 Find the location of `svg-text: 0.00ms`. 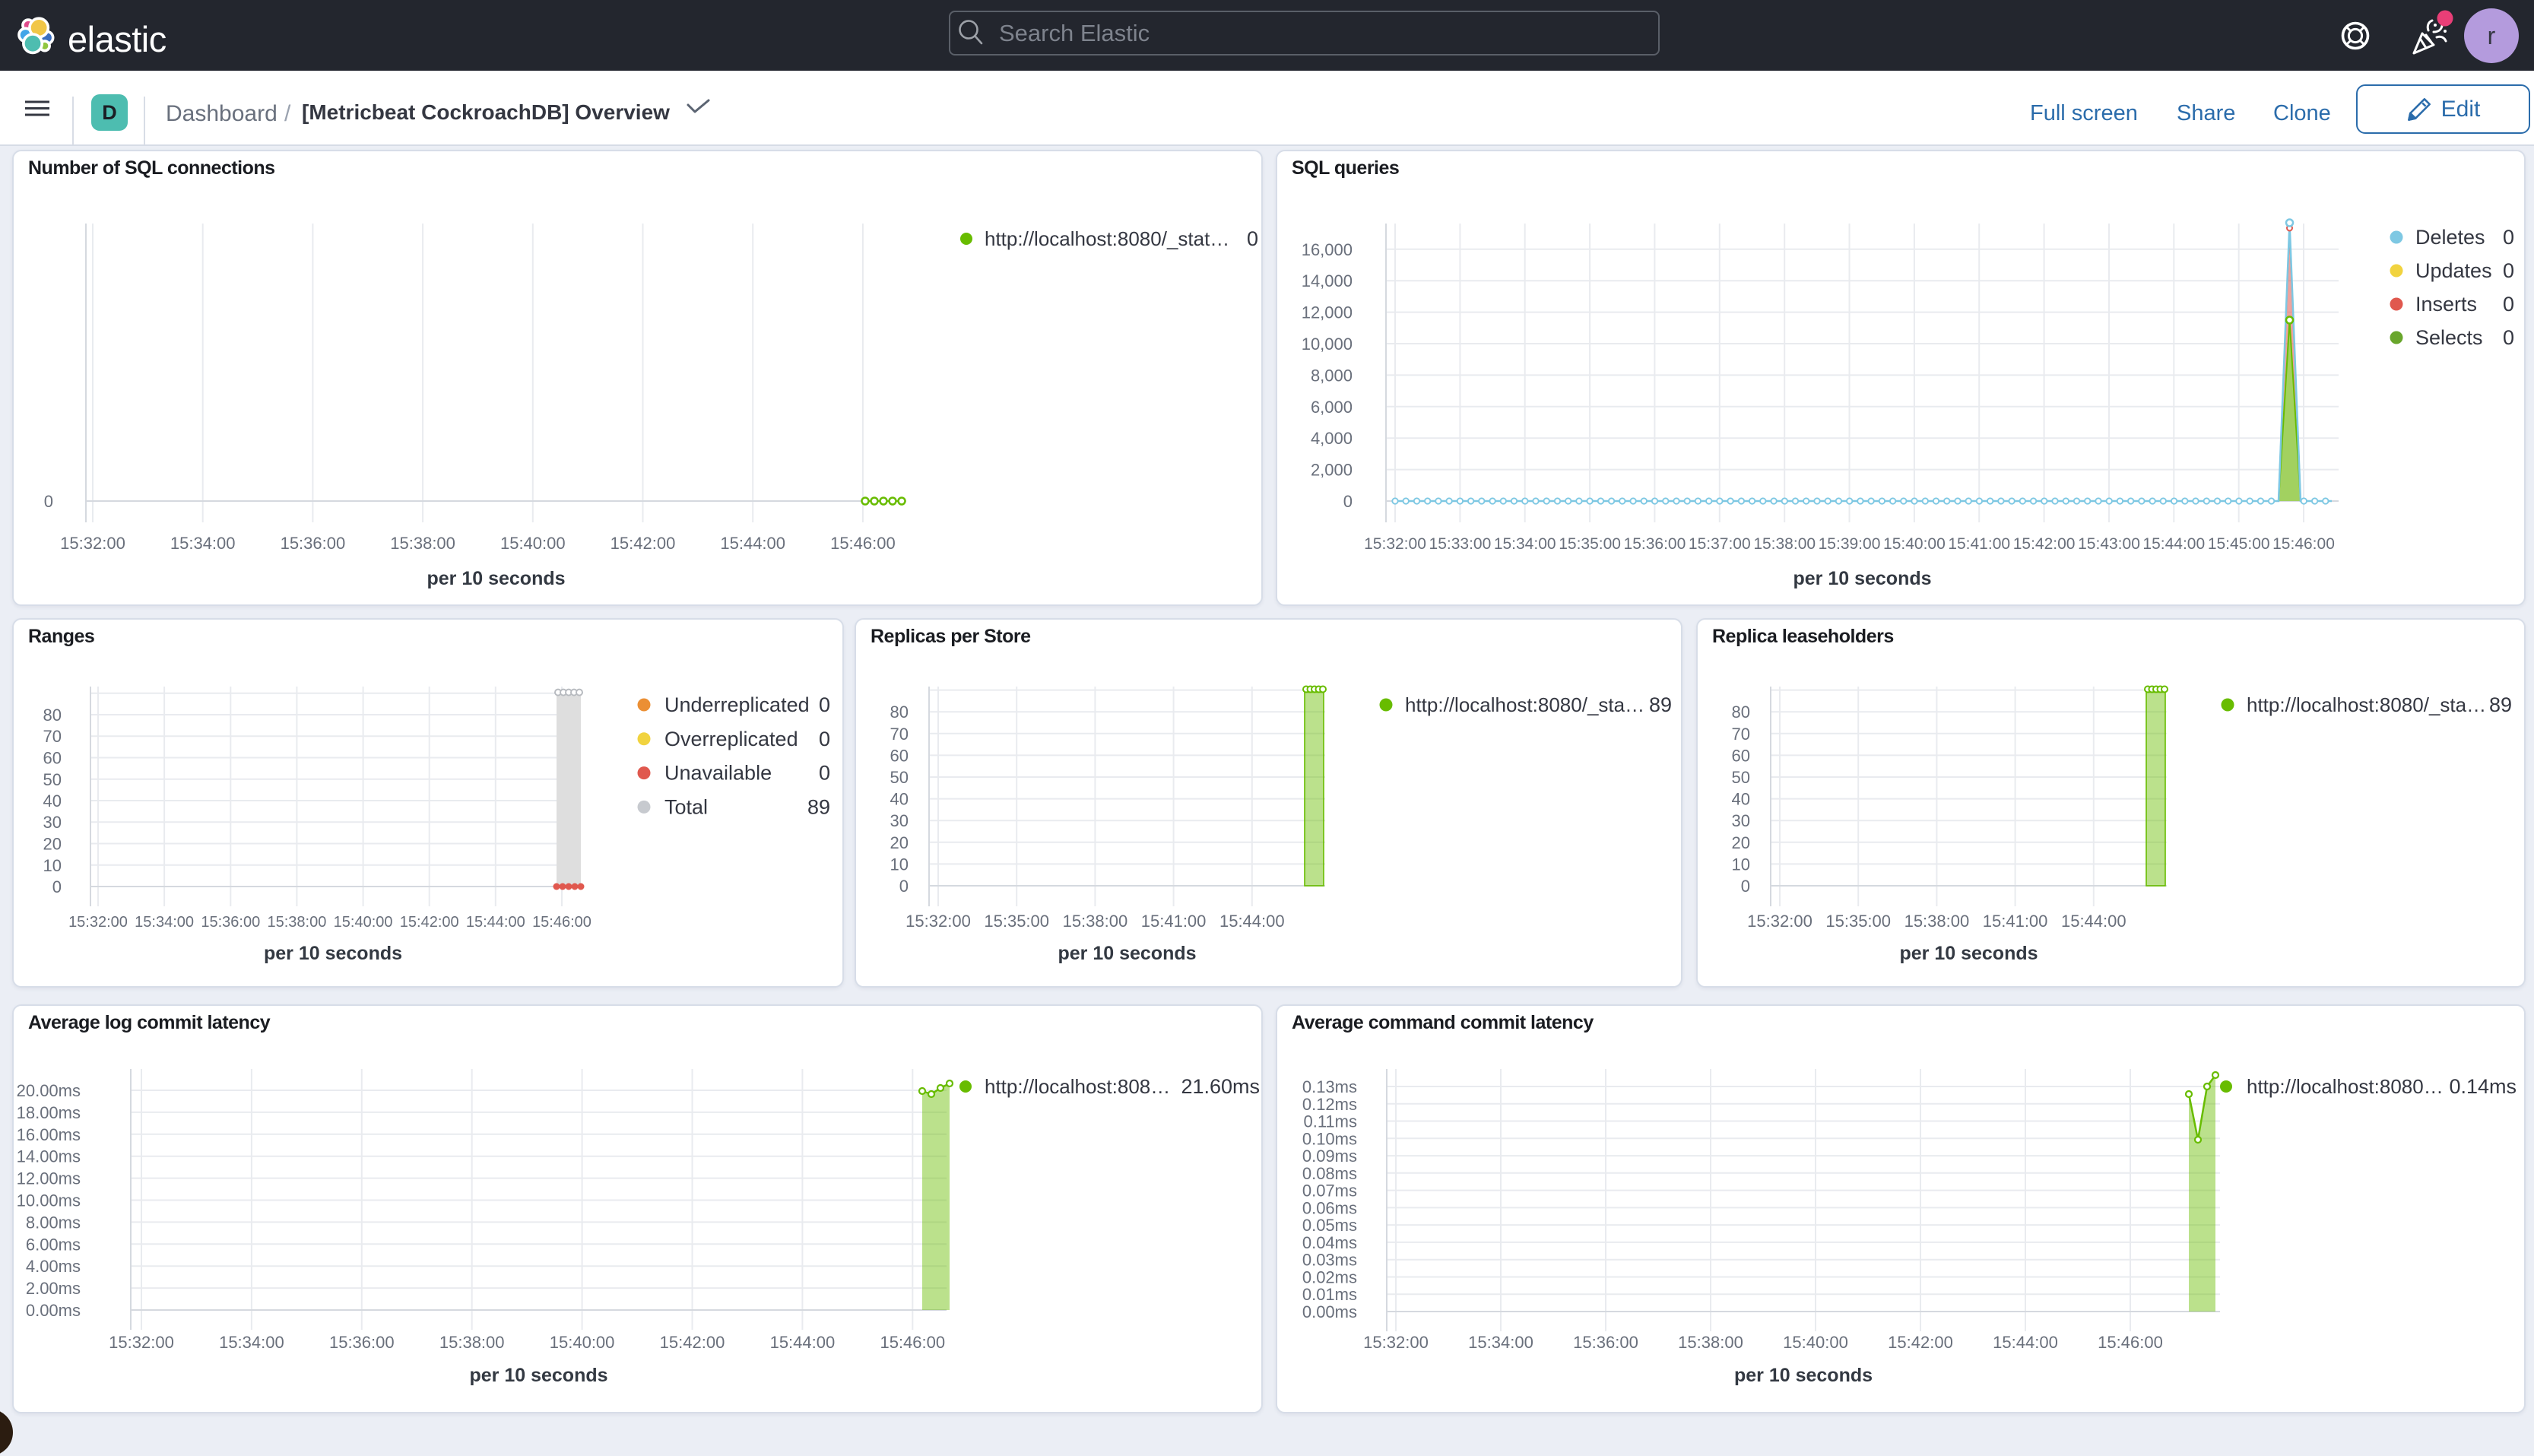

svg-text: 0.00ms is located at coordinates (1329, 1312).